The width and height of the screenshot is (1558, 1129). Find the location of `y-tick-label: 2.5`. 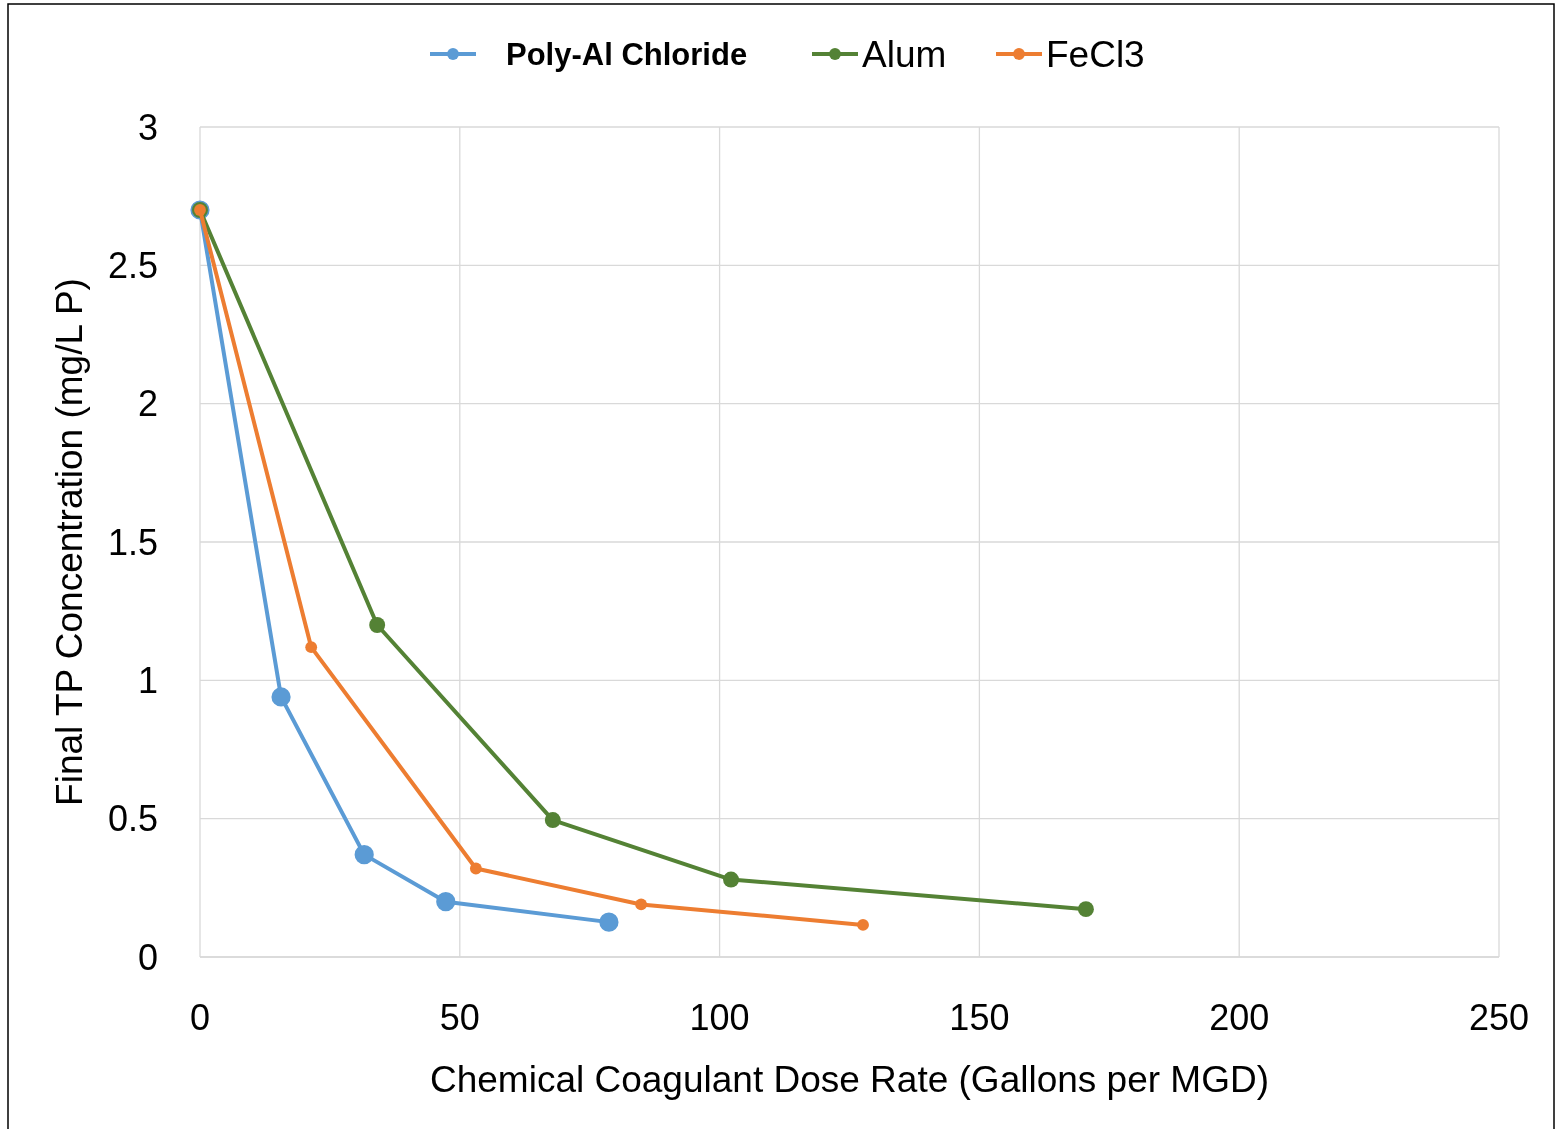

y-tick-label: 2.5 is located at coordinates (132, 265).